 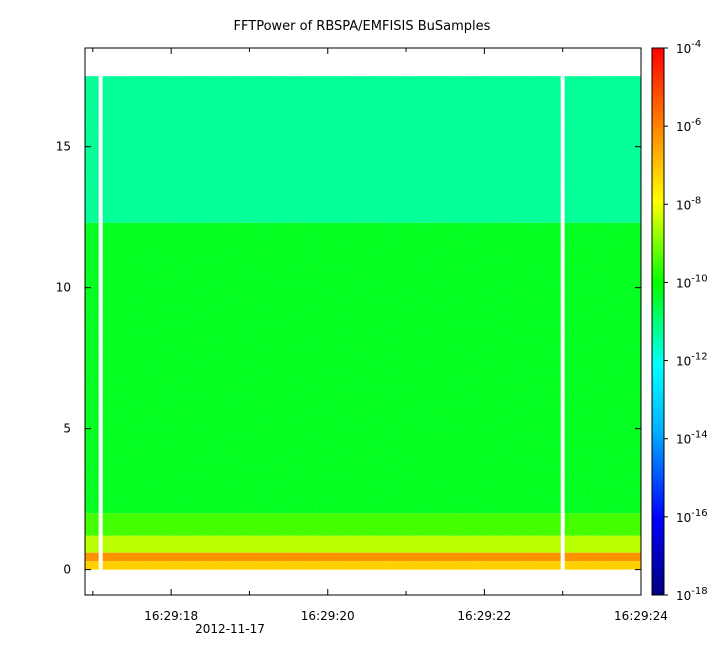 What do you see at coordinates (484, 616) in the screenshot?
I see `x-tick-label: 16:29:22` at bounding box center [484, 616].